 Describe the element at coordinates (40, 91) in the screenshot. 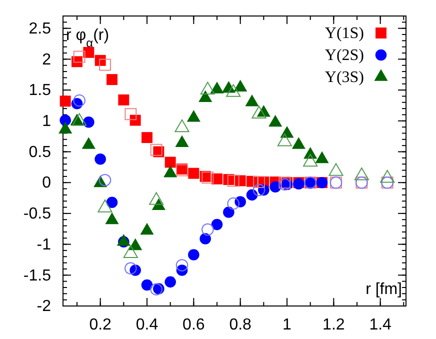

I see `y-tick-label: 1.5` at that location.